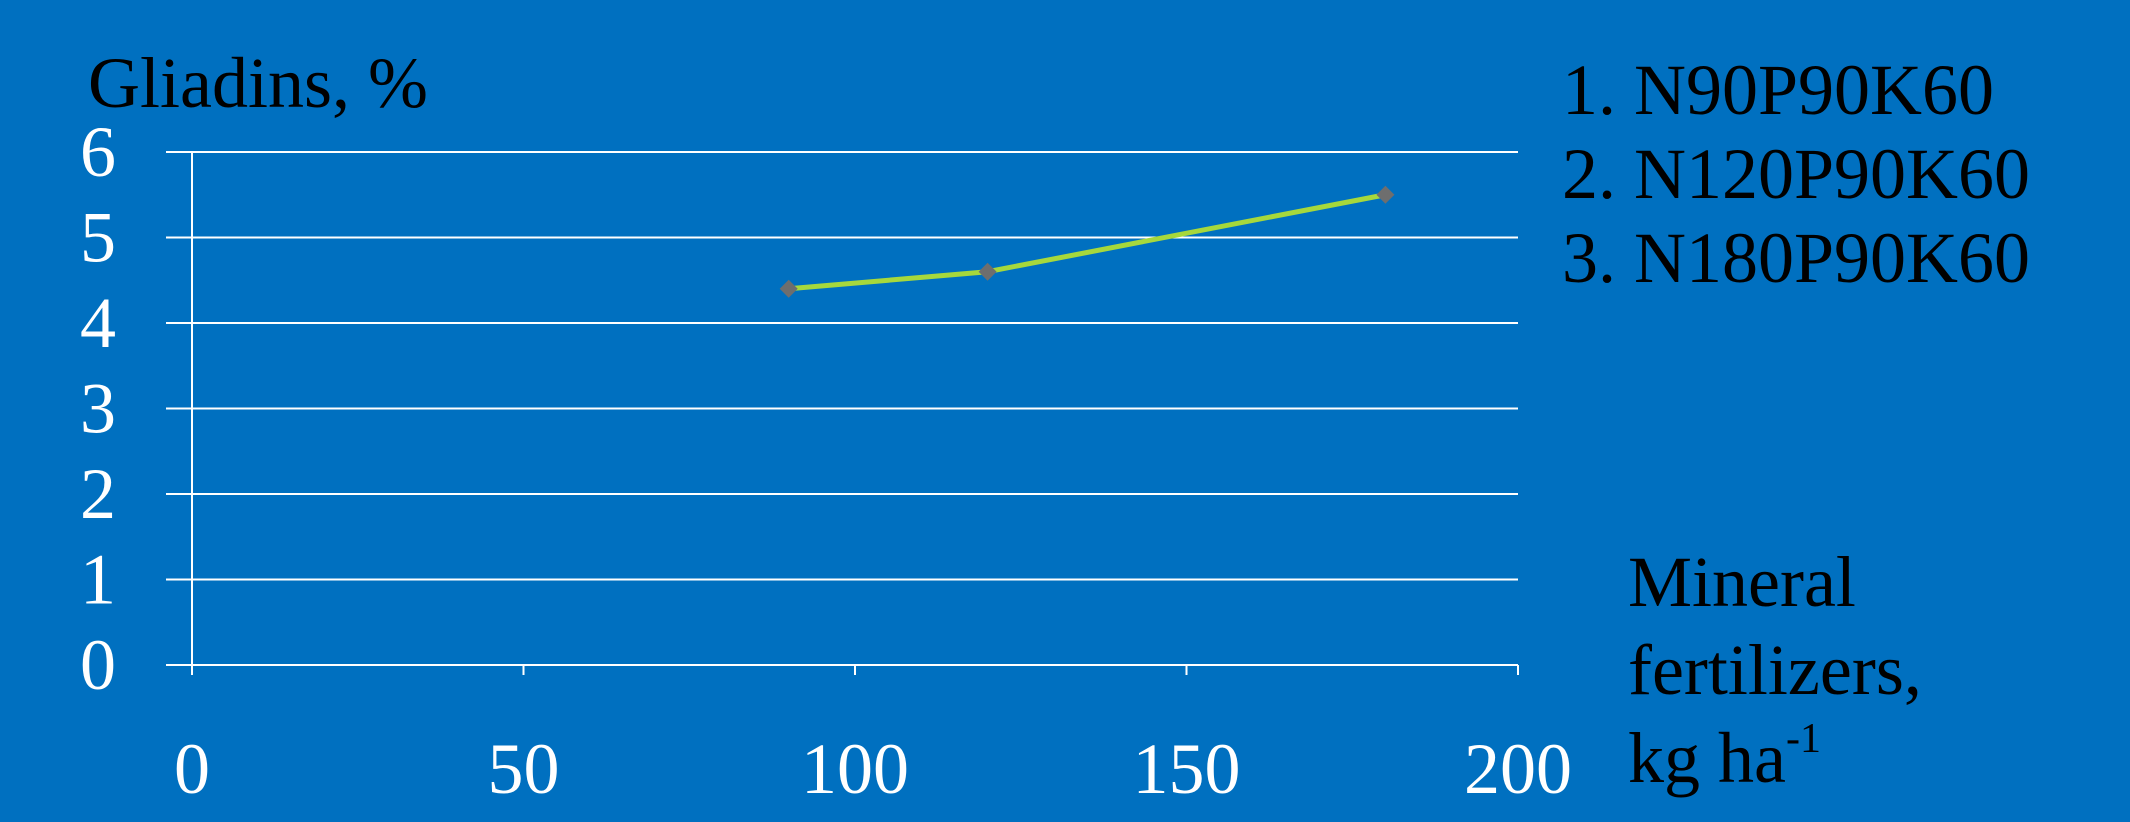 This screenshot has height=822, width=2130. I want to click on x-axis-unit-exponent: -1, so click(1803, 739).